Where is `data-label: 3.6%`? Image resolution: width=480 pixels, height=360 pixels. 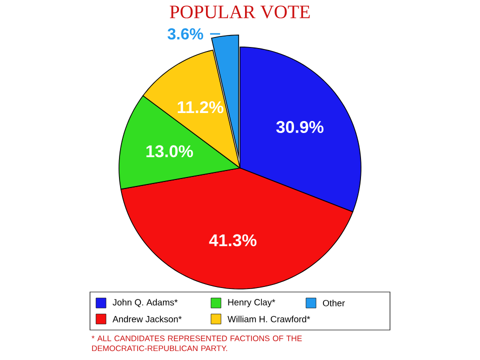
data-label: 3.6% is located at coordinates (186, 34).